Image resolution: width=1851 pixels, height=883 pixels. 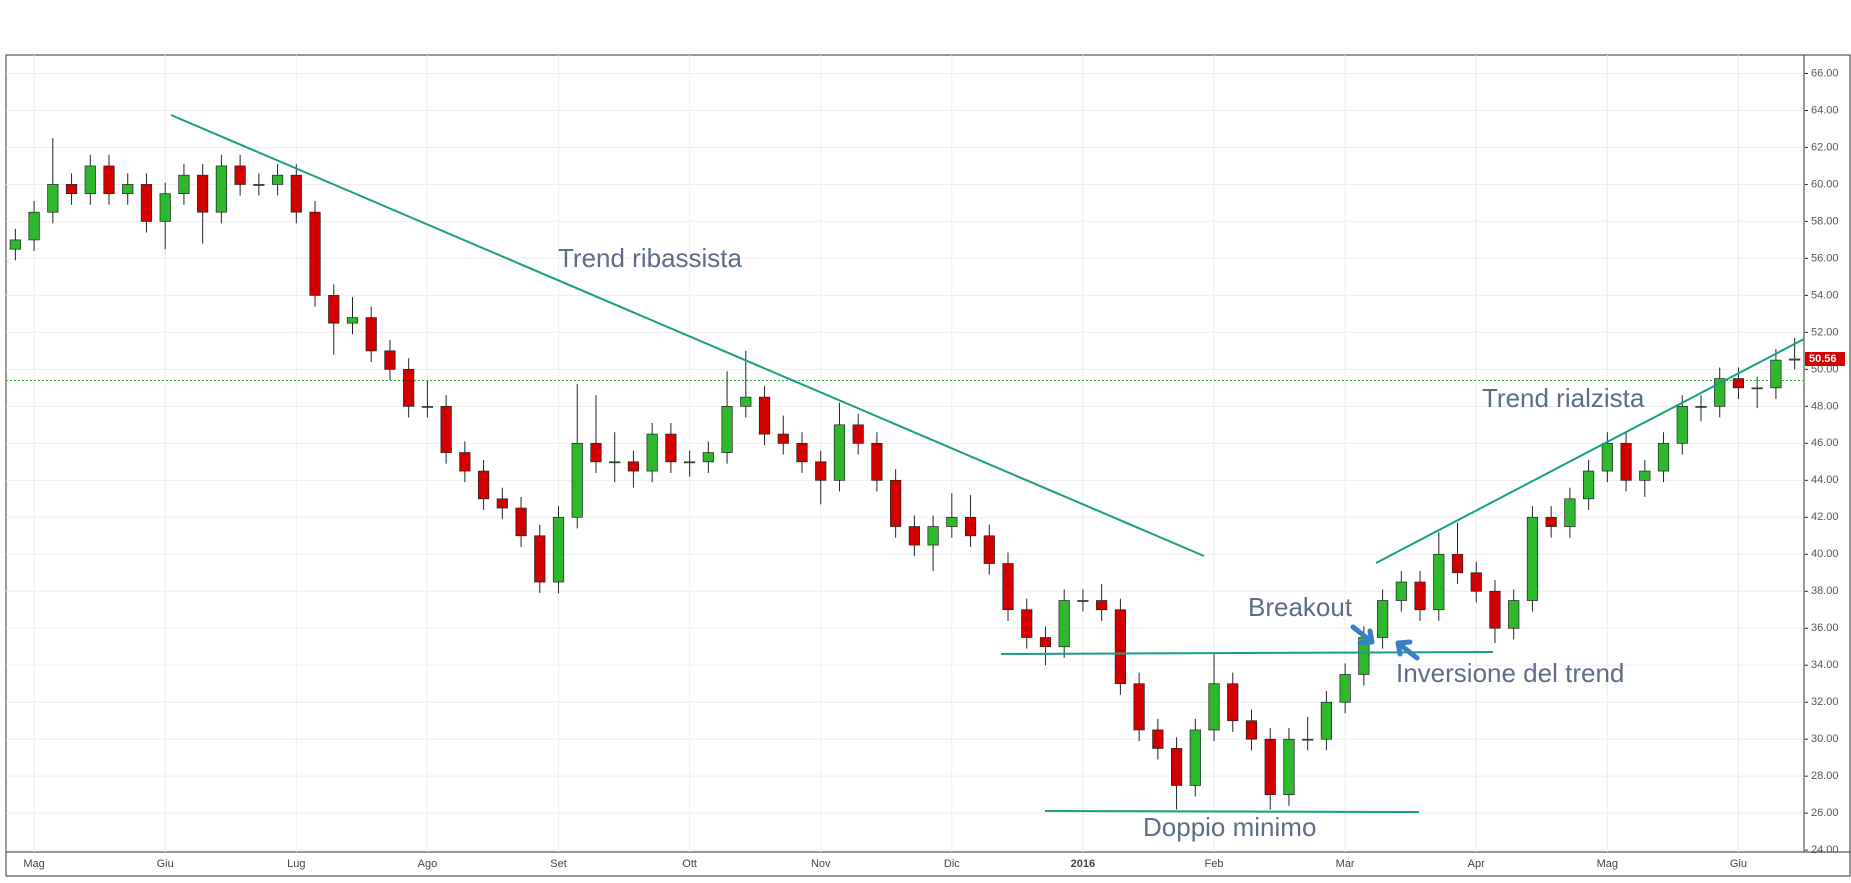 I want to click on y-tick-label: 32.00, so click(x=1825, y=702).